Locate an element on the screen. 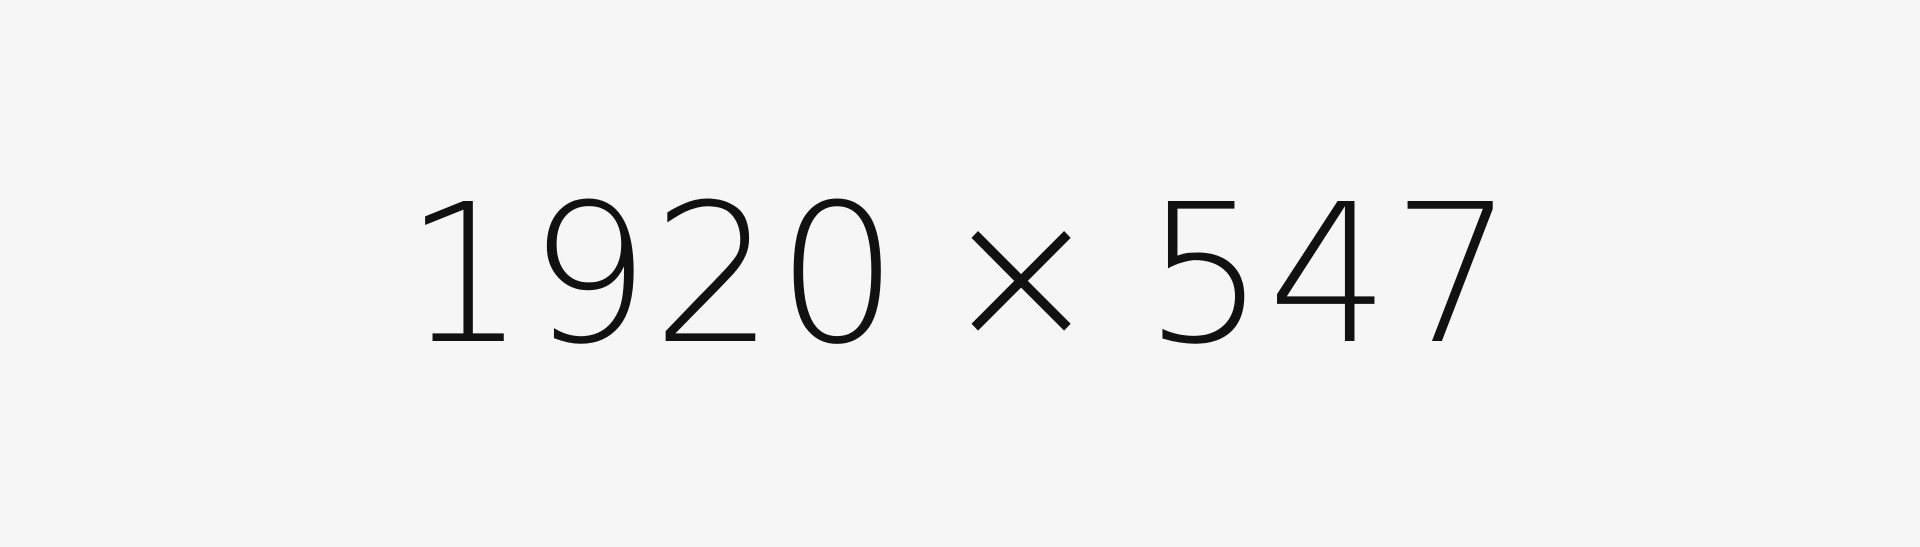 Image resolution: width=1920 pixels, height=547 pixels. times-symbol: × is located at coordinates (1022, 275).